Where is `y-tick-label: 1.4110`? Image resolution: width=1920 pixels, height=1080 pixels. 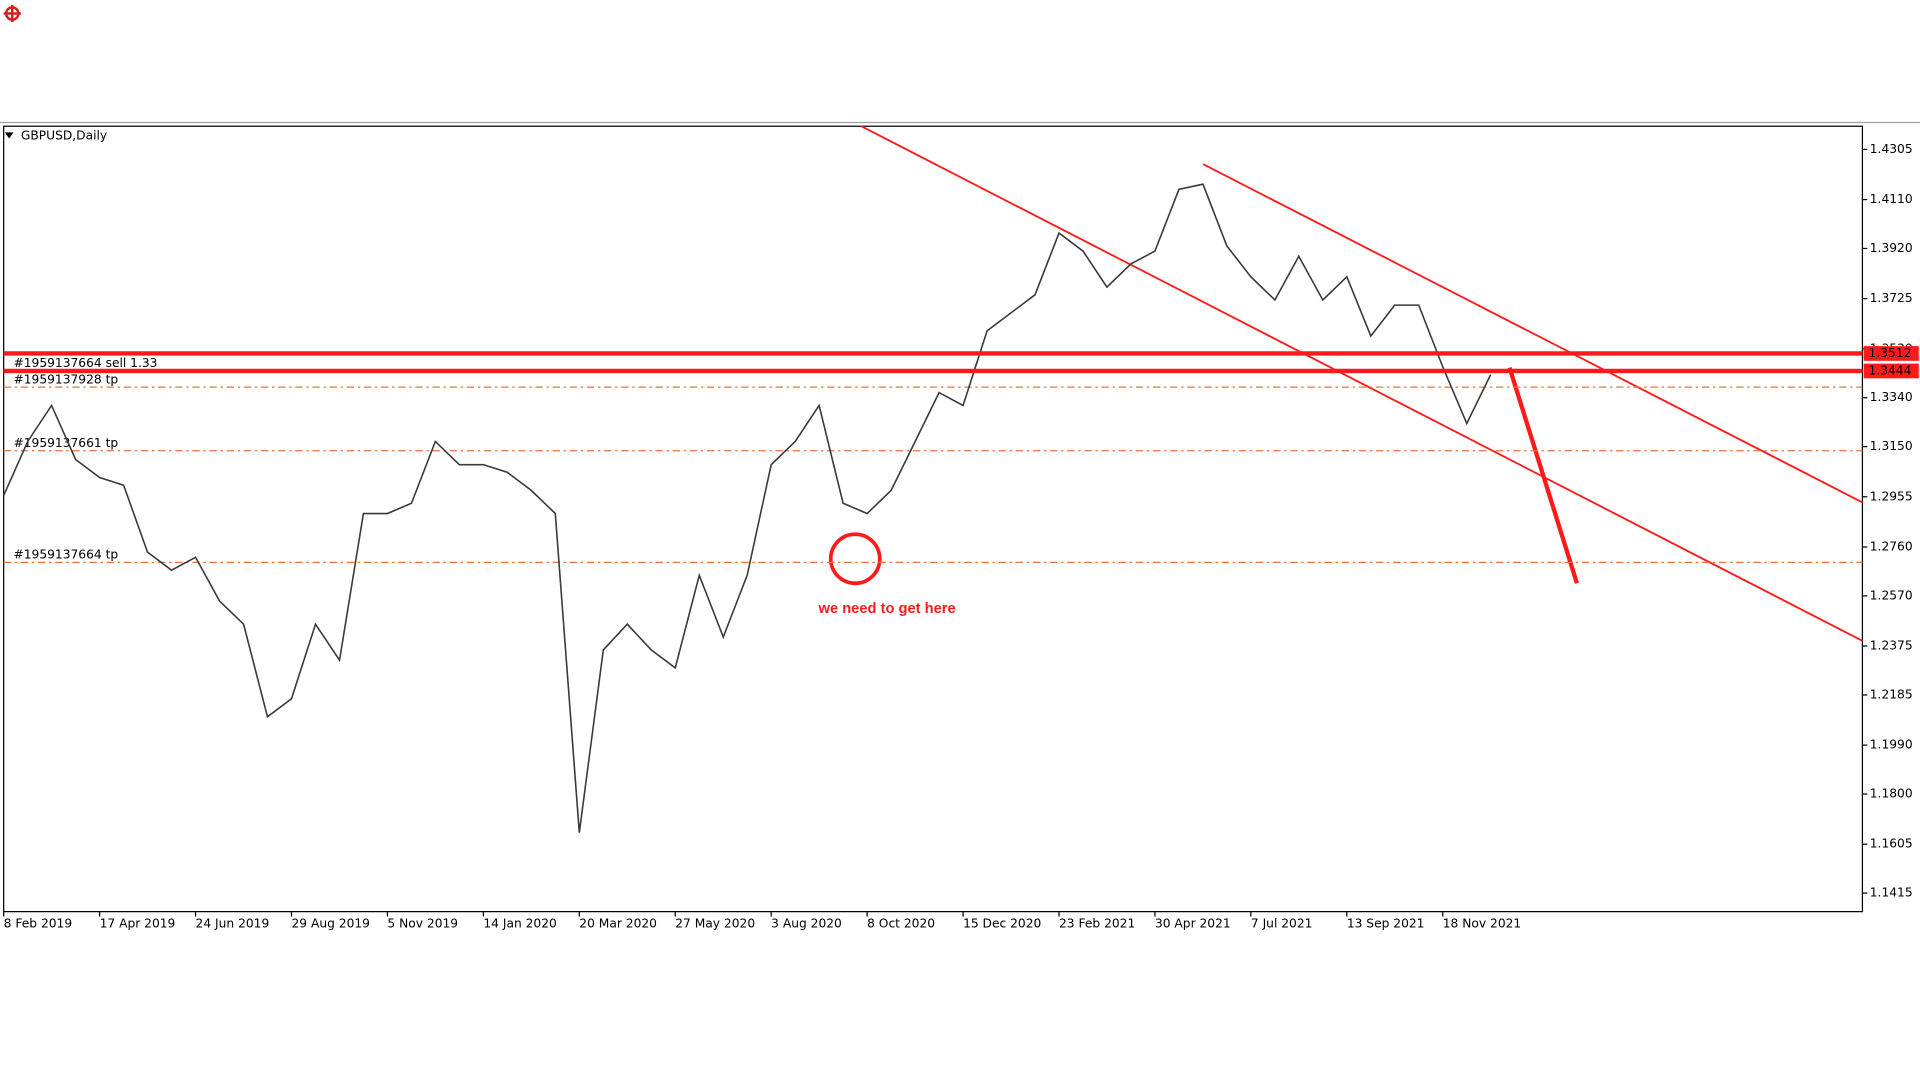 y-tick-label: 1.4110 is located at coordinates (1891, 199).